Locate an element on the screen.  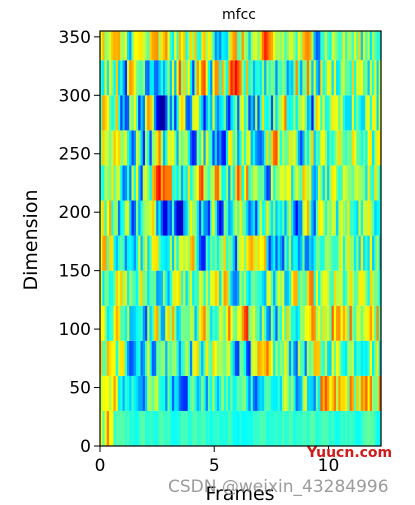
x-ticks: 0 5 10 is located at coordinates (217, 461).